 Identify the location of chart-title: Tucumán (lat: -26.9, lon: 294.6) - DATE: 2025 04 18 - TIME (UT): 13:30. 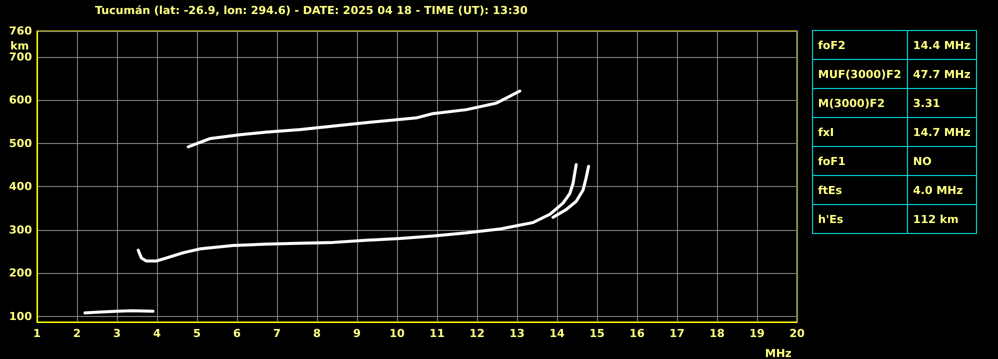
(311, 10).